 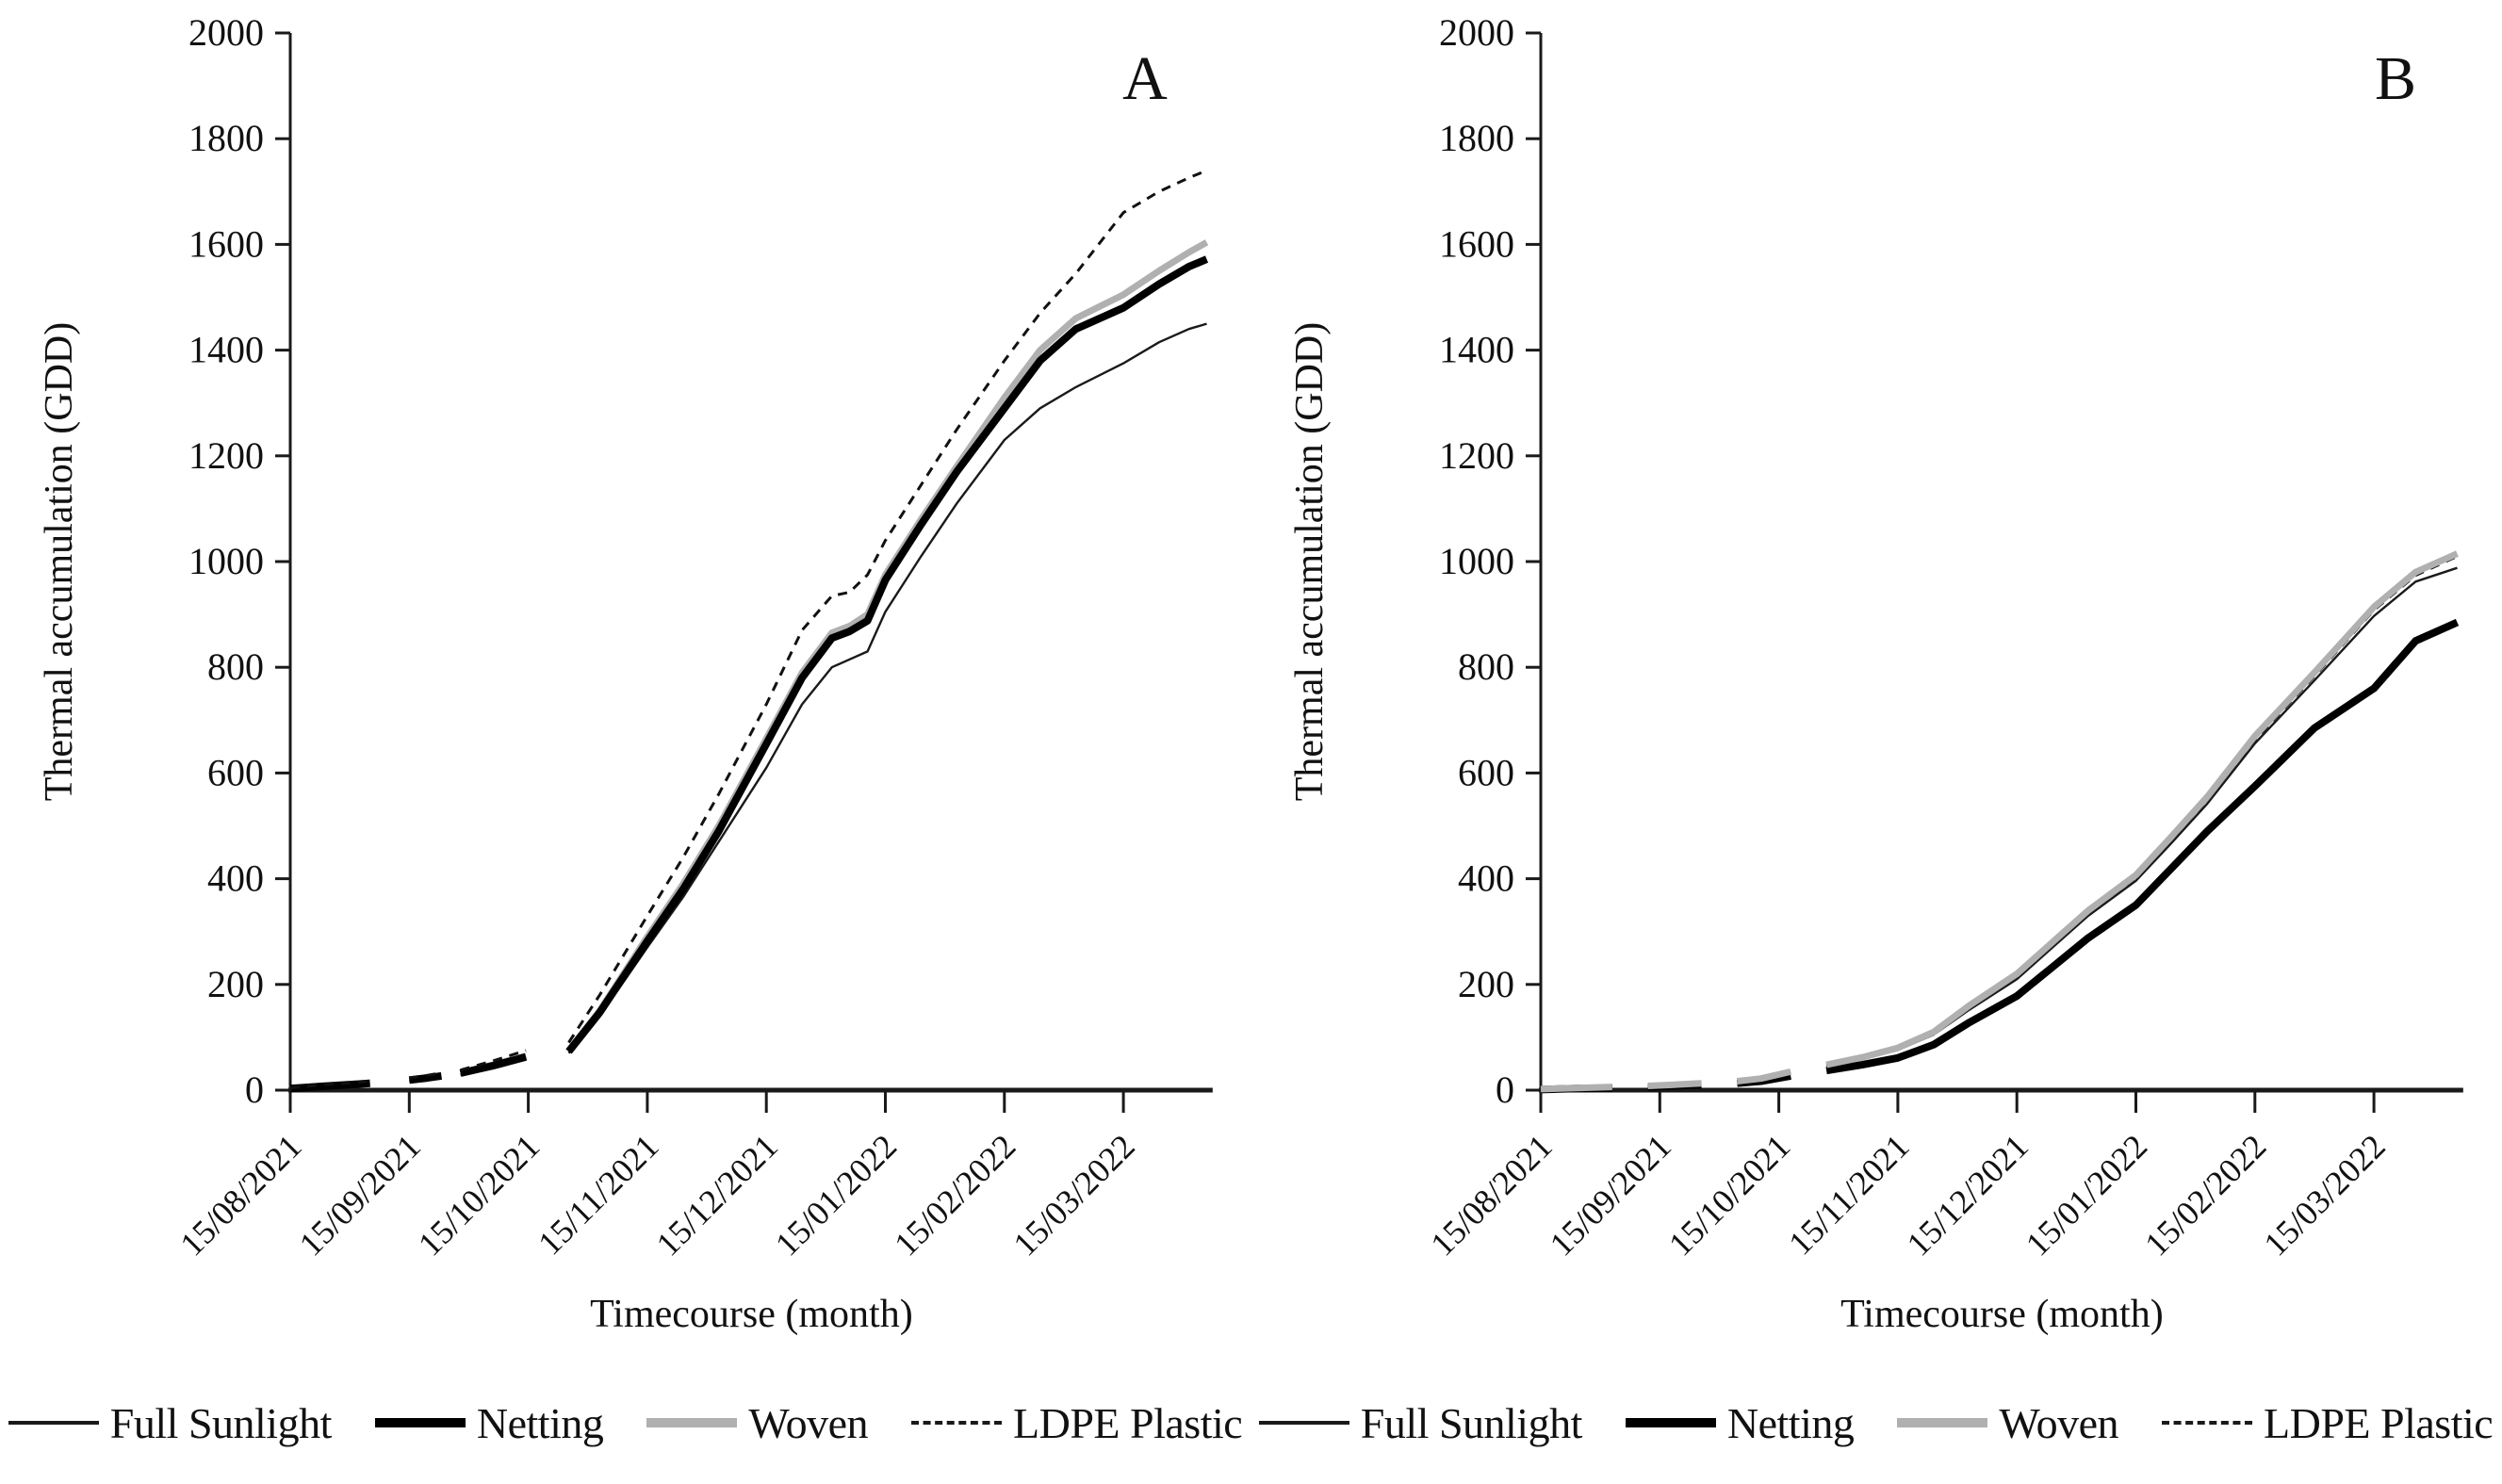 I want to click on series-line-woven, so click(x=1999, y=821).